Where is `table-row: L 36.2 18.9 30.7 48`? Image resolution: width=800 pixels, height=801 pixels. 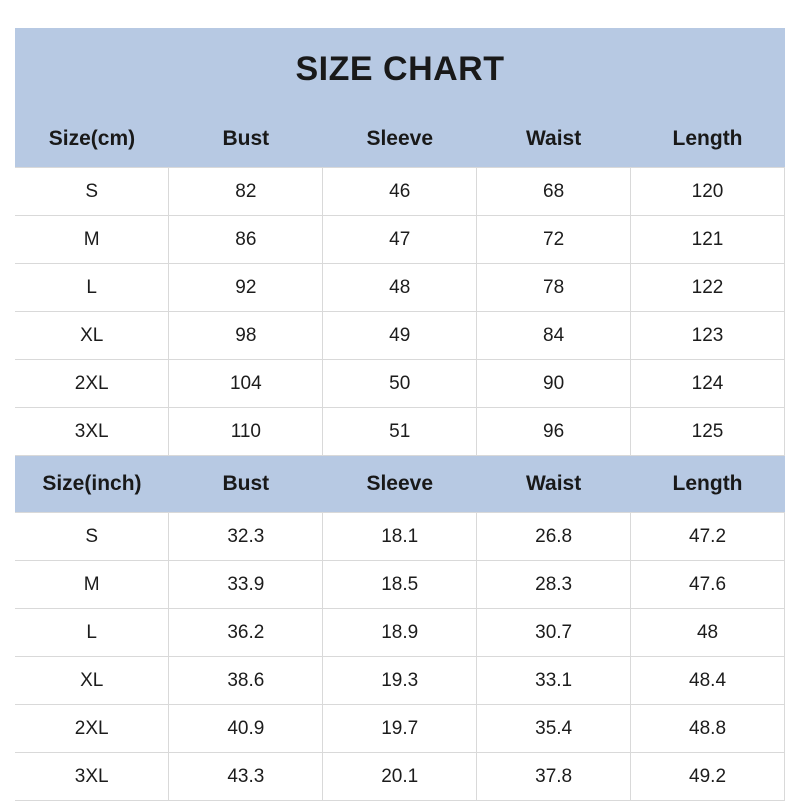 table-row: L 36.2 18.9 30.7 48 is located at coordinates (400, 632).